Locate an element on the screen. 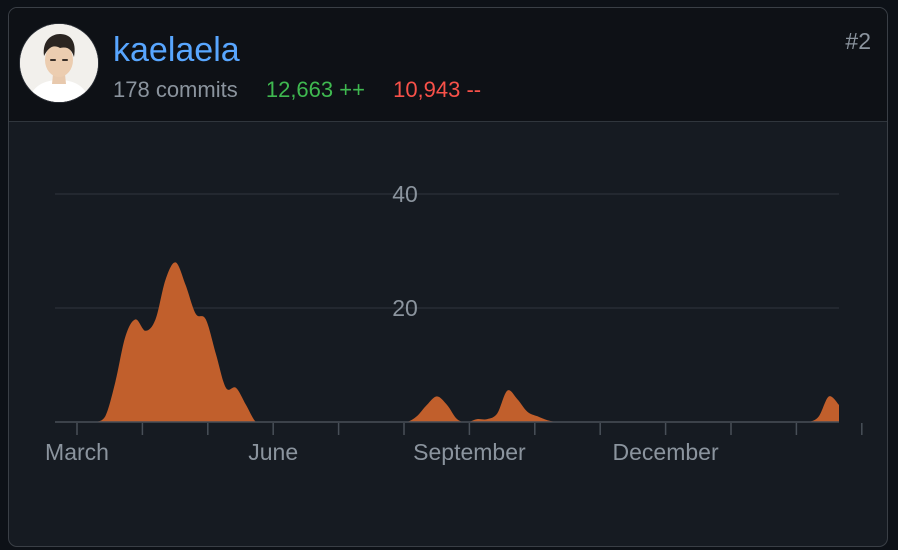 The height and width of the screenshot is (550, 898). contributor-rank: #2 is located at coordinates (858, 41).